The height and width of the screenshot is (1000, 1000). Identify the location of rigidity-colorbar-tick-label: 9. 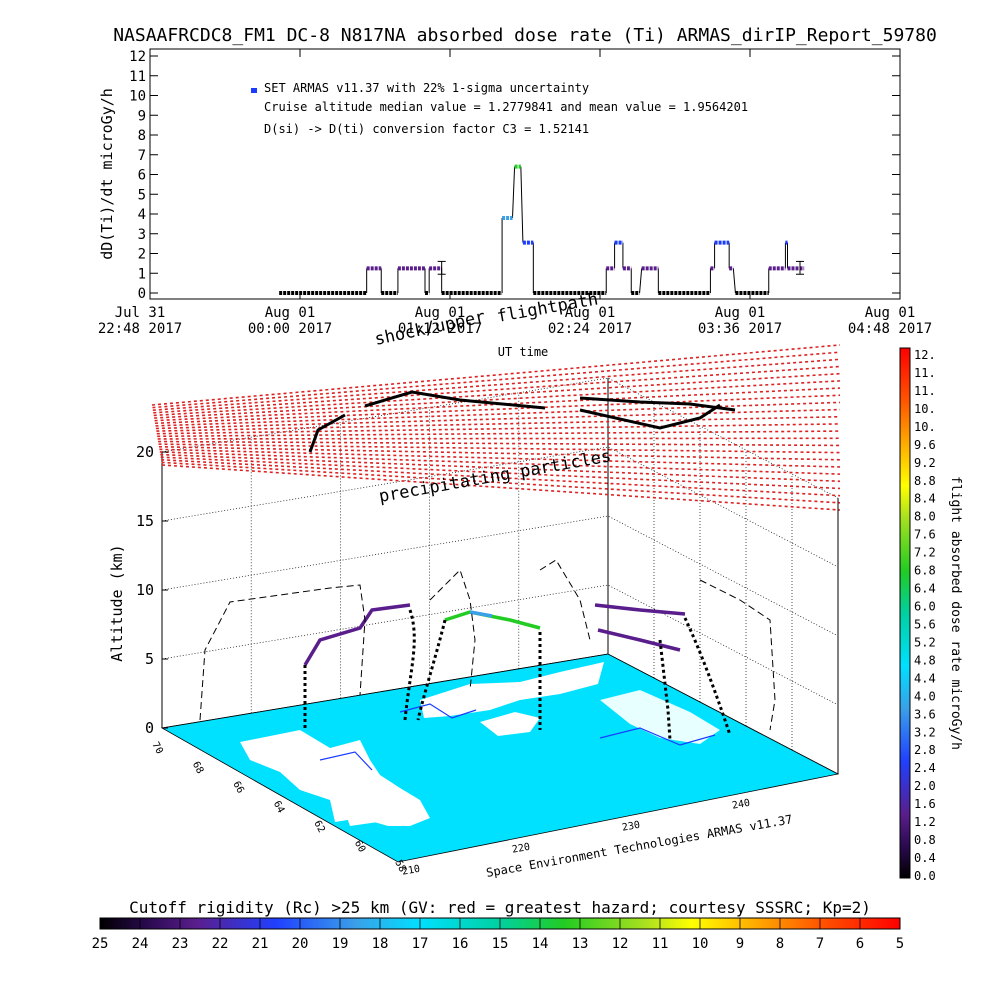
(740, 944).